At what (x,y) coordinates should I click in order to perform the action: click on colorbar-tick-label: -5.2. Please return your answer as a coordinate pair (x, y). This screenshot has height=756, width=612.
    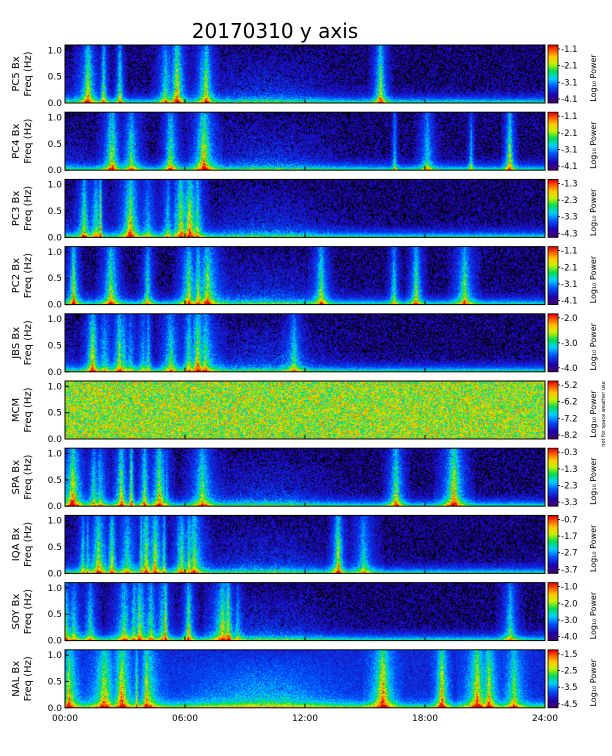
    Looking at the image, I should click on (569, 386).